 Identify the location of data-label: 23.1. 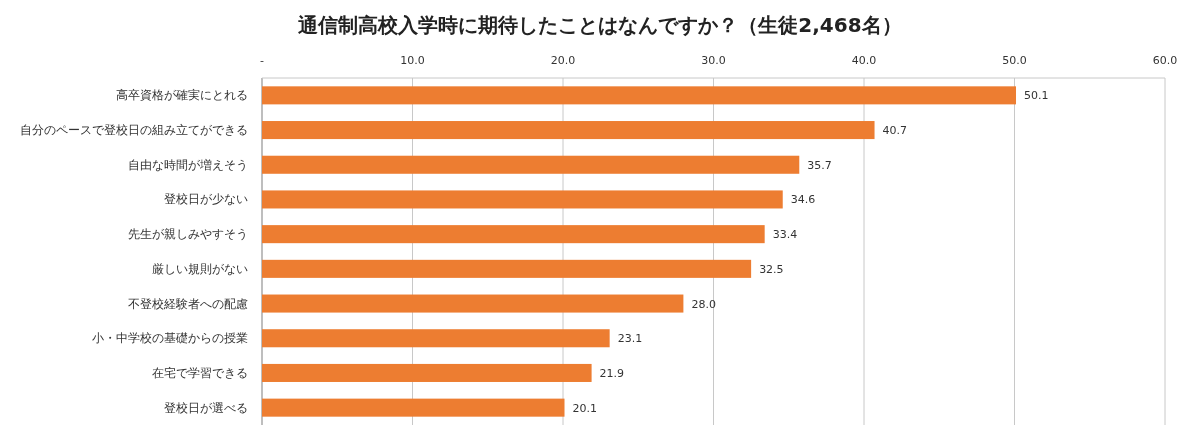
(630, 339).